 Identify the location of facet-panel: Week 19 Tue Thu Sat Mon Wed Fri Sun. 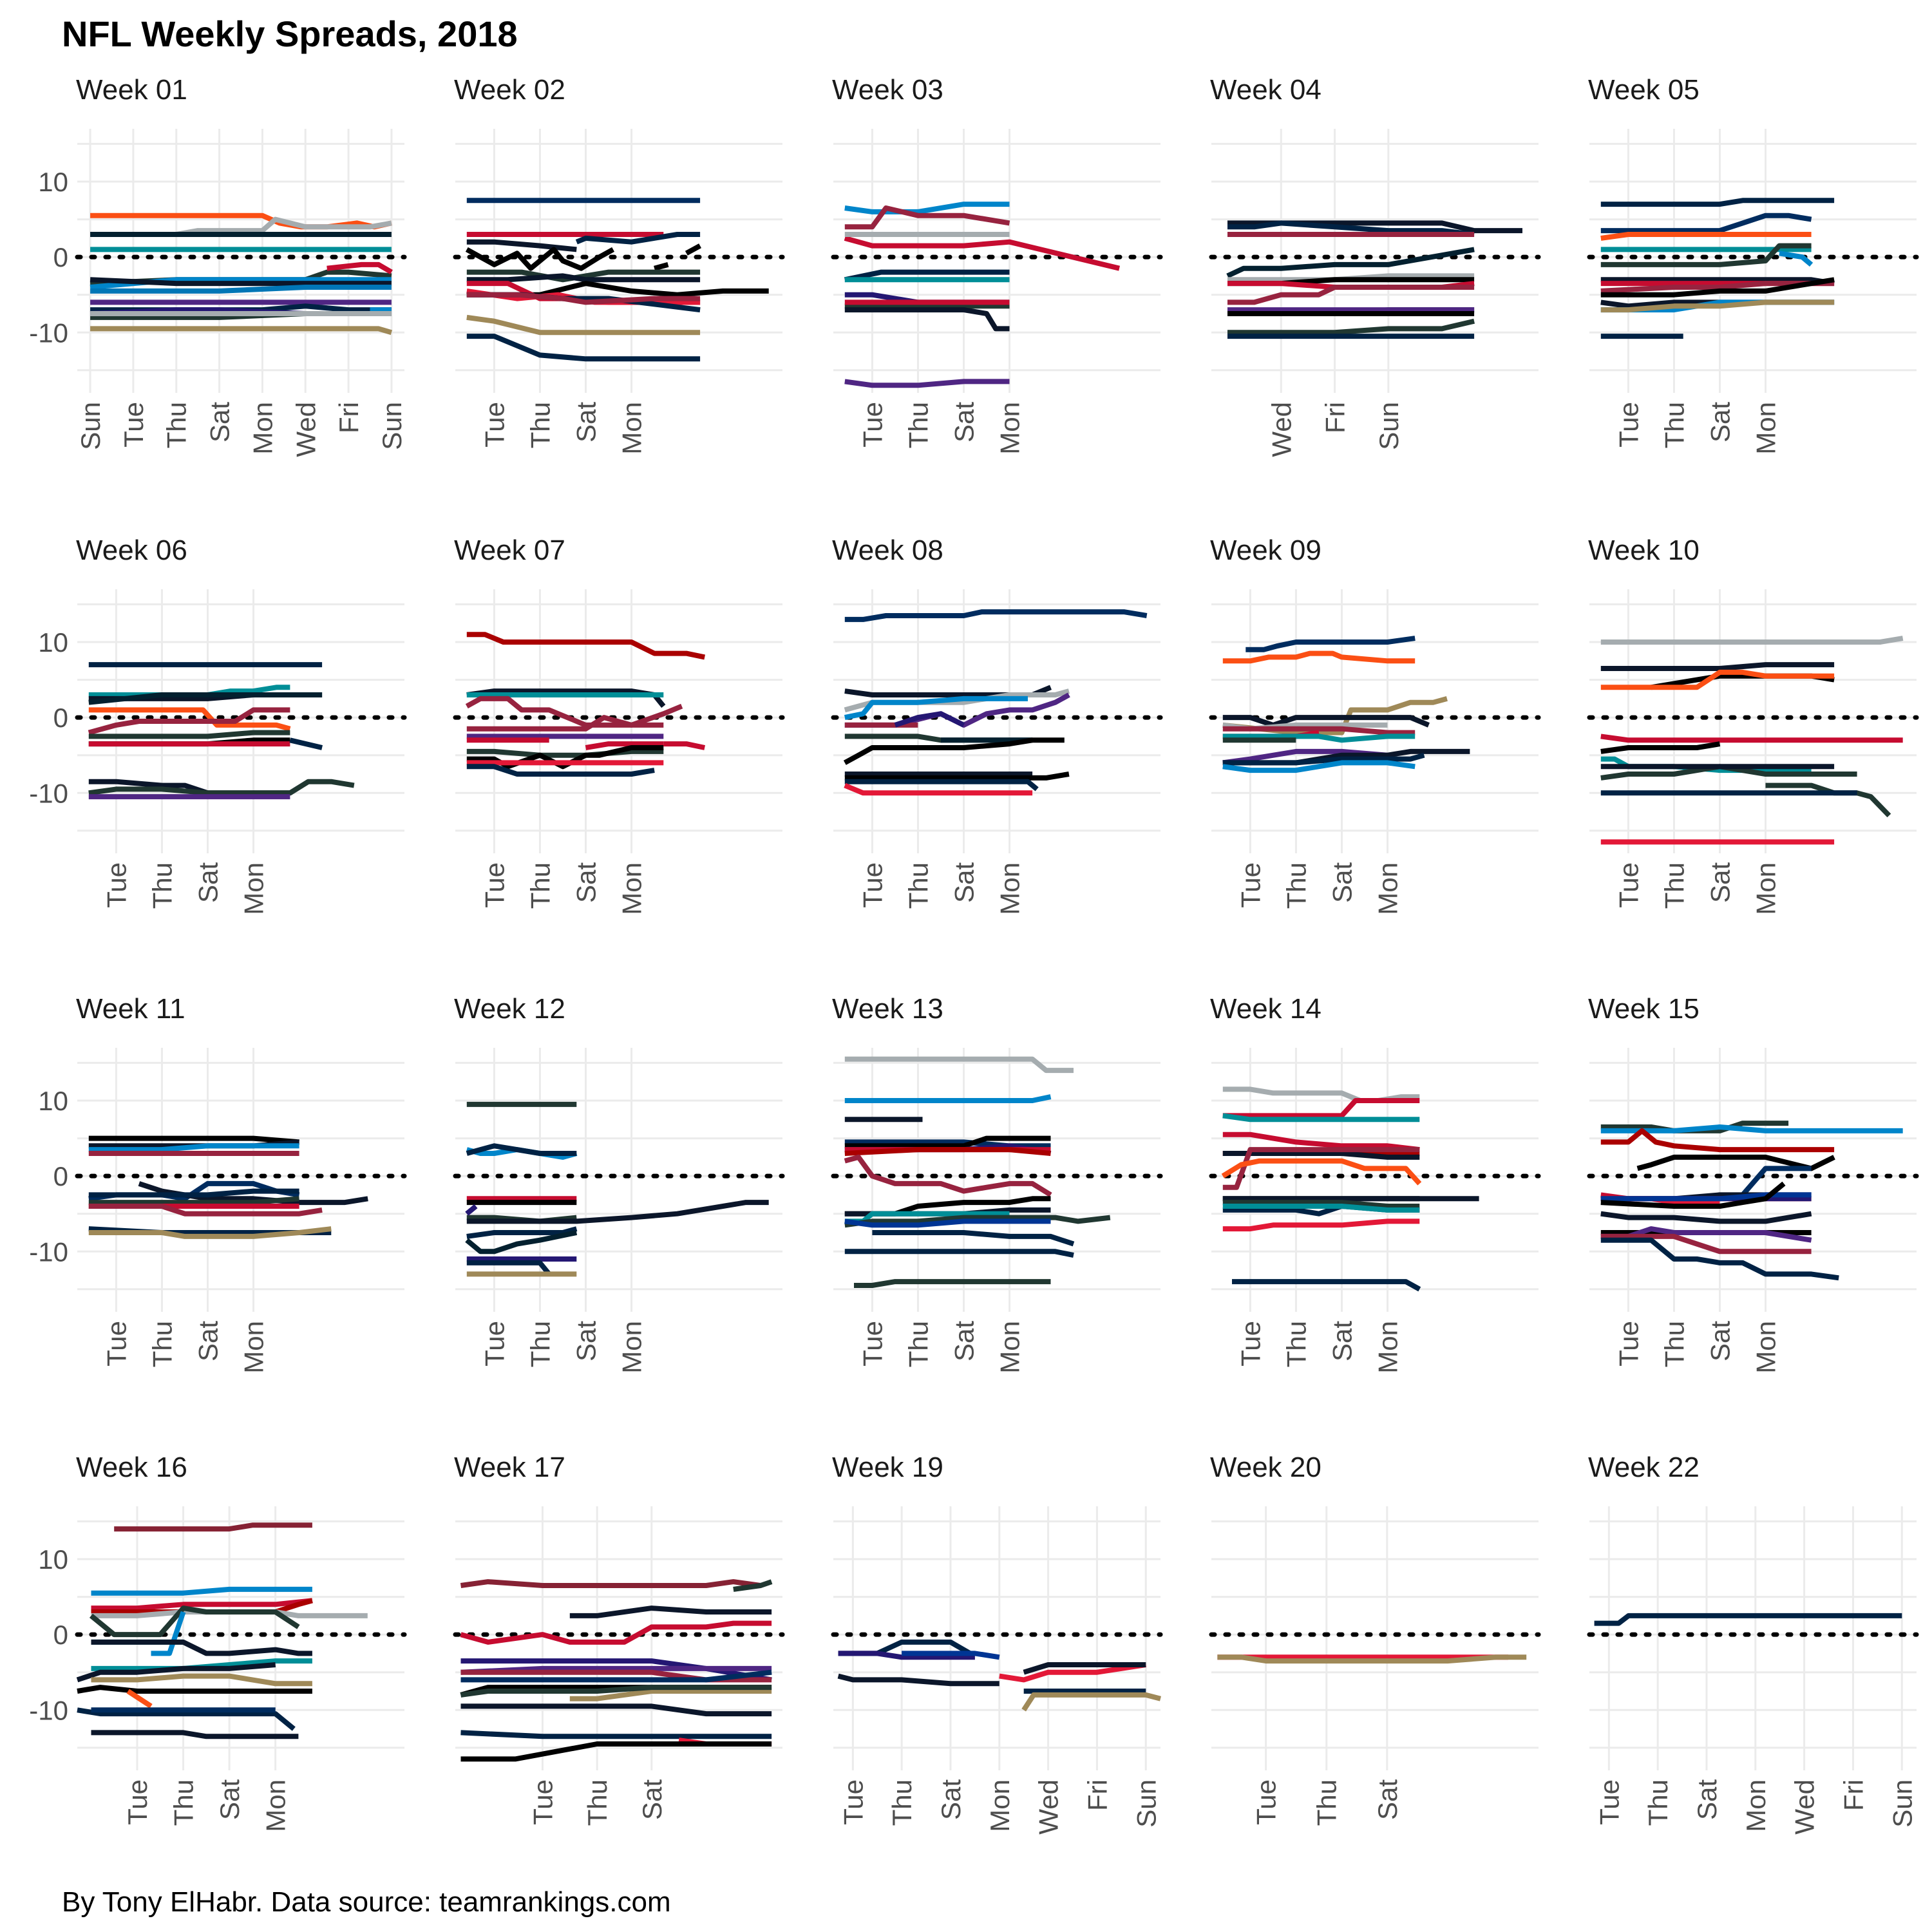
(997, 1643).